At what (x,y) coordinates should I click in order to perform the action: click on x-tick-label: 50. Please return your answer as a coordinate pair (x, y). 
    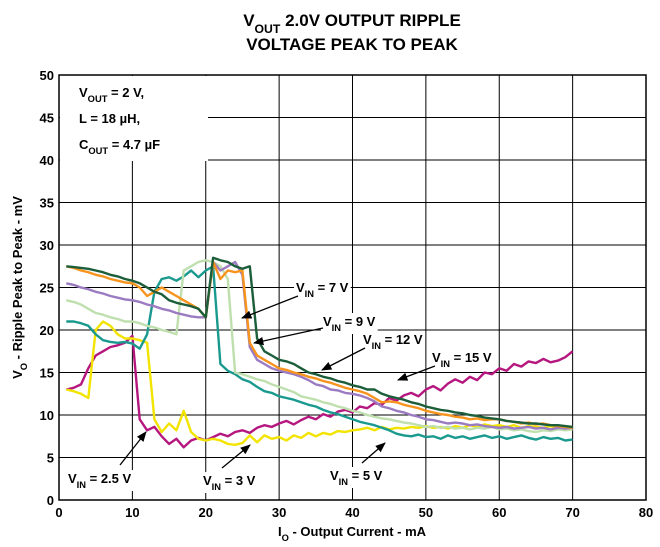
    Looking at the image, I should click on (426, 512).